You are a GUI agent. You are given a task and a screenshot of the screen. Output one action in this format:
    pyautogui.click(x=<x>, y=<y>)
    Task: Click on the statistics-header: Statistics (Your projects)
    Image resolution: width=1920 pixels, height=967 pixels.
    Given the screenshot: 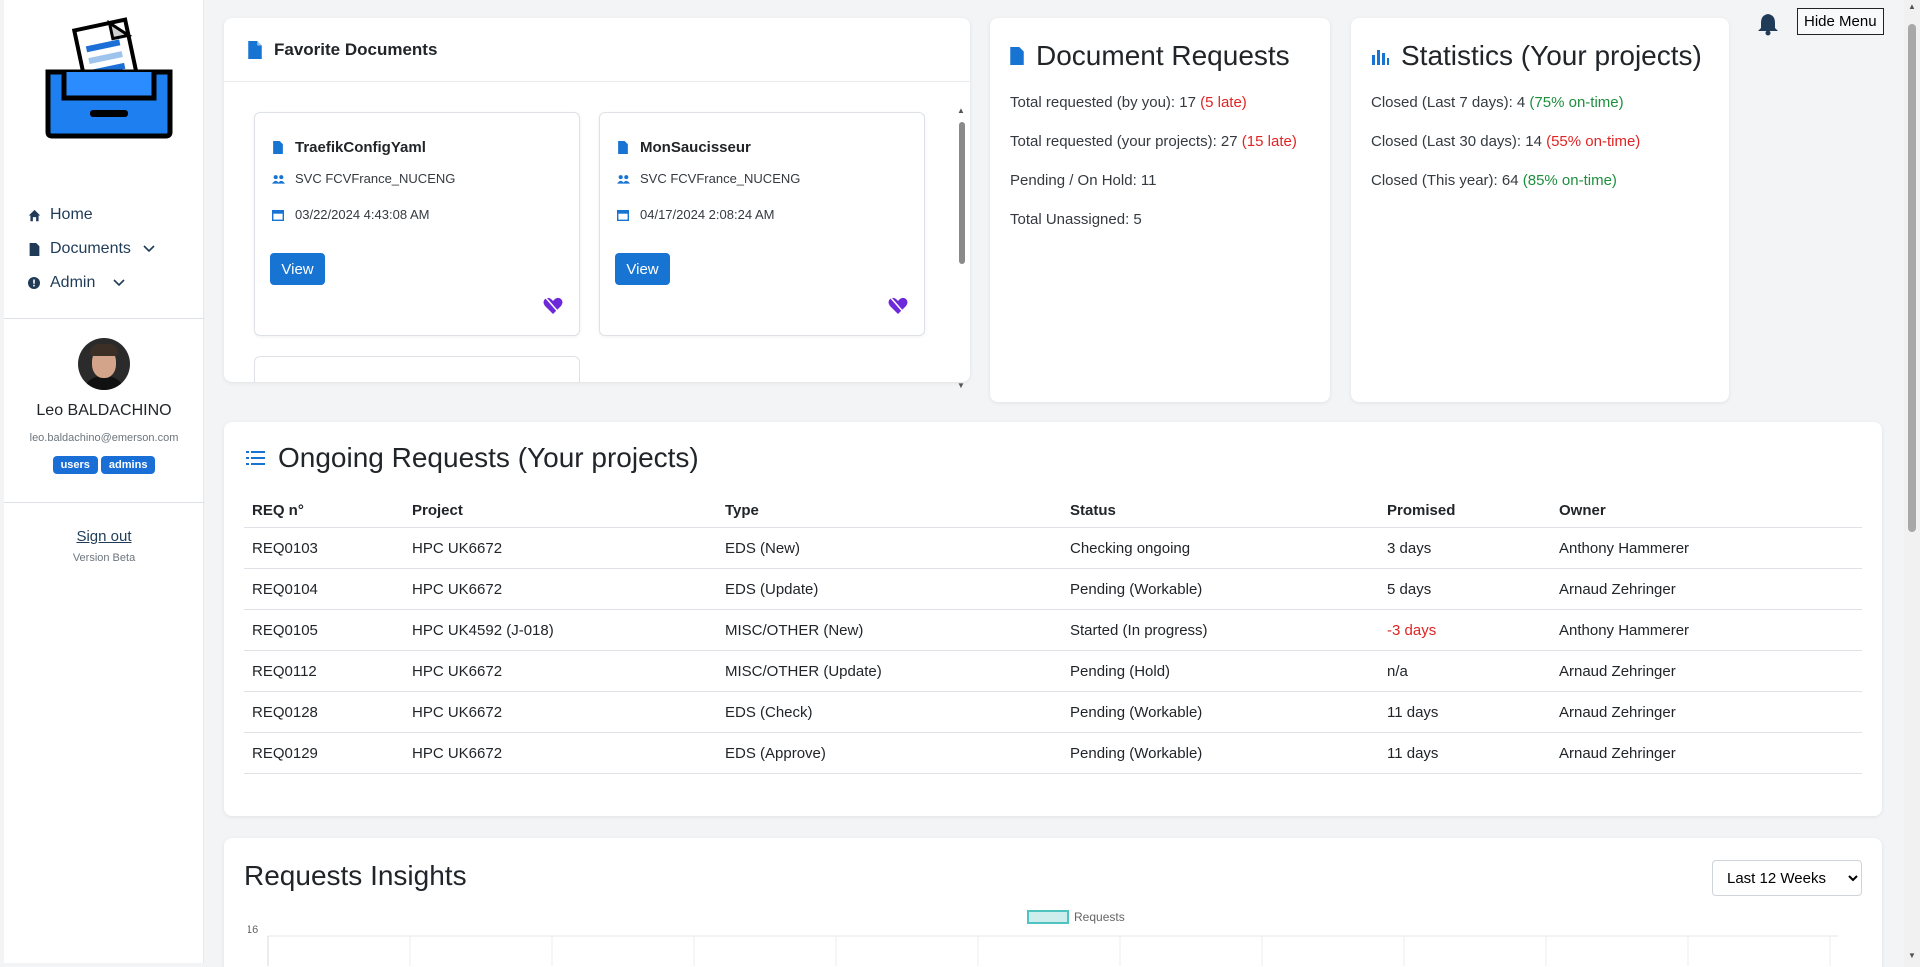 What is the action you would take?
    pyautogui.click(x=1540, y=56)
    